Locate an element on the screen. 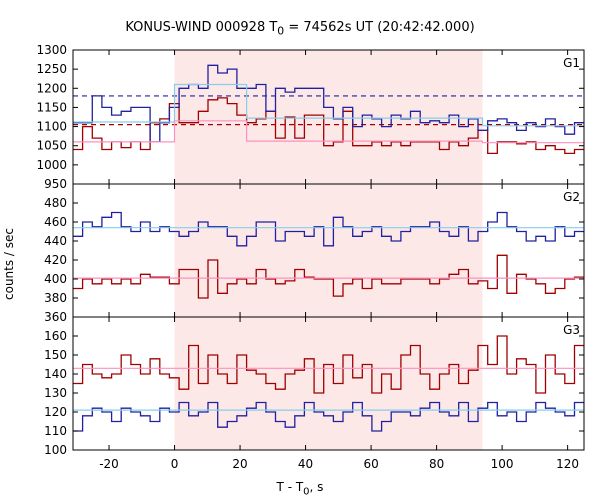 This screenshot has width=600, height=500. y-tick-label: 1250 is located at coordinates (51, 69).